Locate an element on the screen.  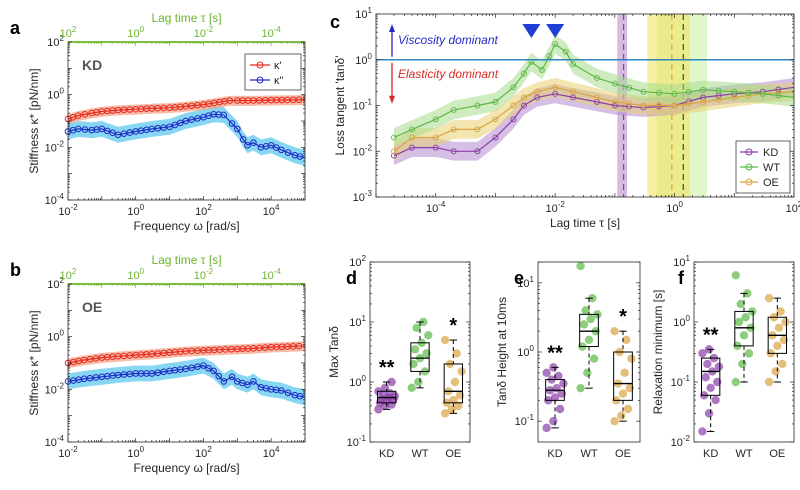
peak-marker is located at coordinates (555, 31).